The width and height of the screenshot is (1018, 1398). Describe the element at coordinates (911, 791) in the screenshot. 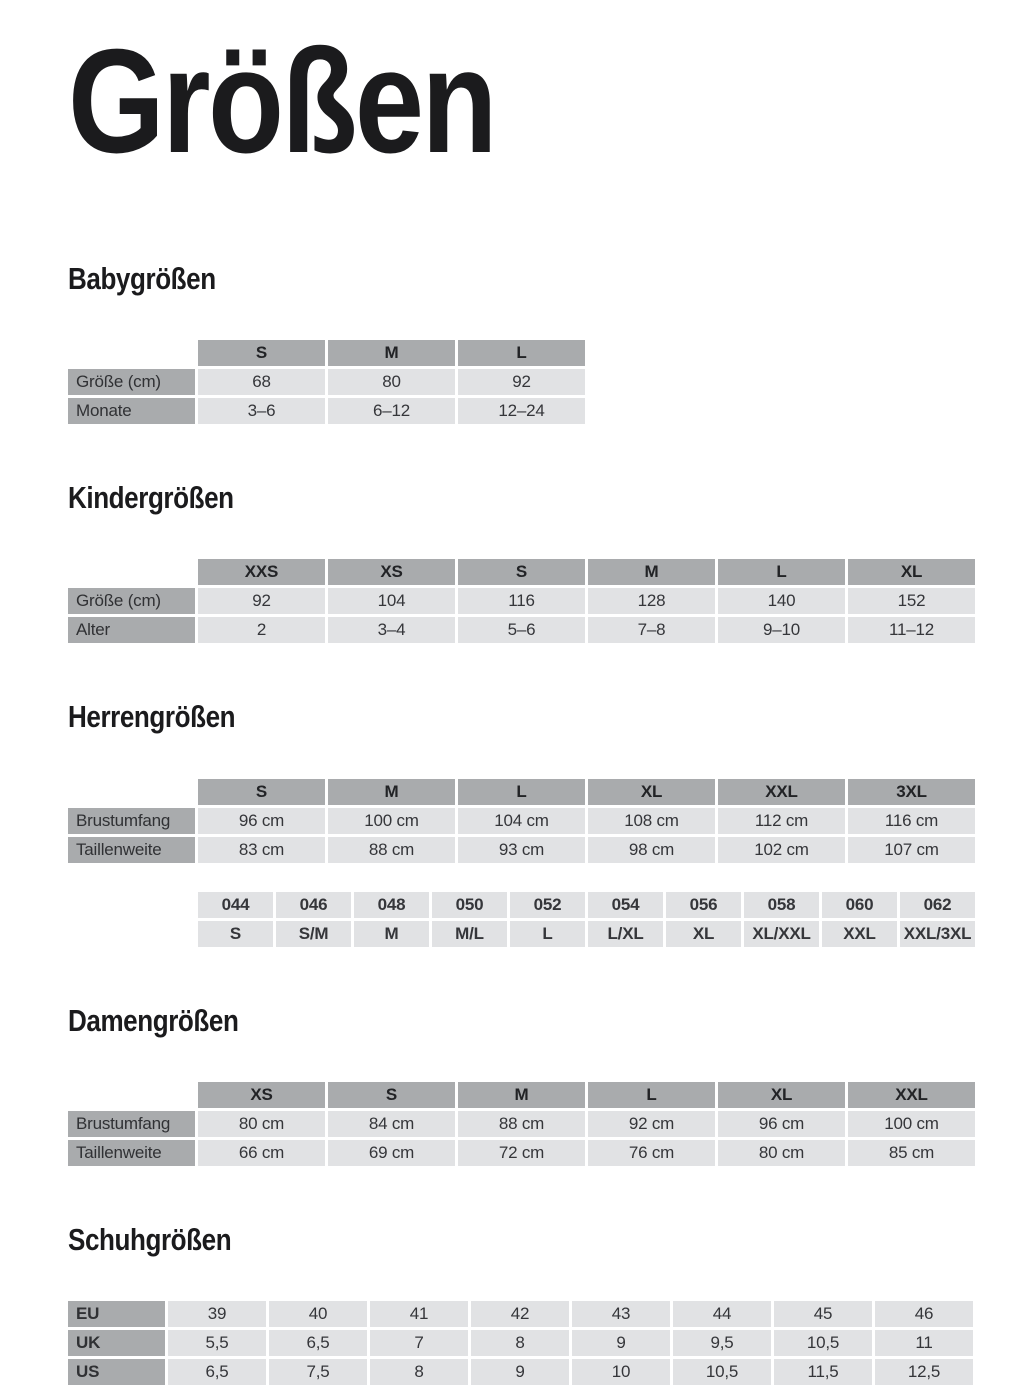

I see `column-header-cell: 3XL` at that location.